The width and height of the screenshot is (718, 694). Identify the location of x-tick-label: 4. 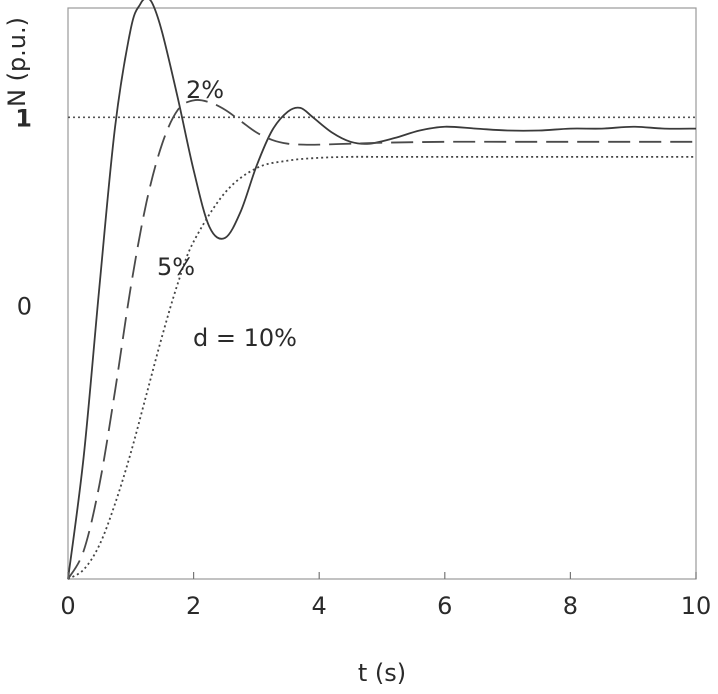
(319, 606).